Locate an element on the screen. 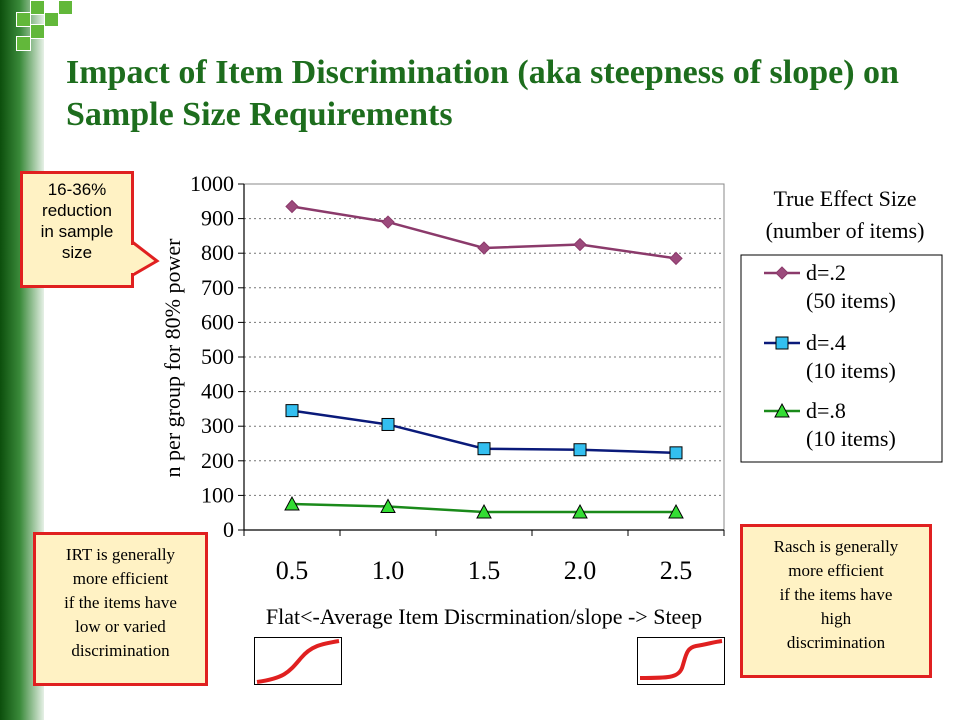 Image resolution: width=960 pixels, height=720 pixels. rasch-line-3: if the items have is located at coordinates (836, 594).